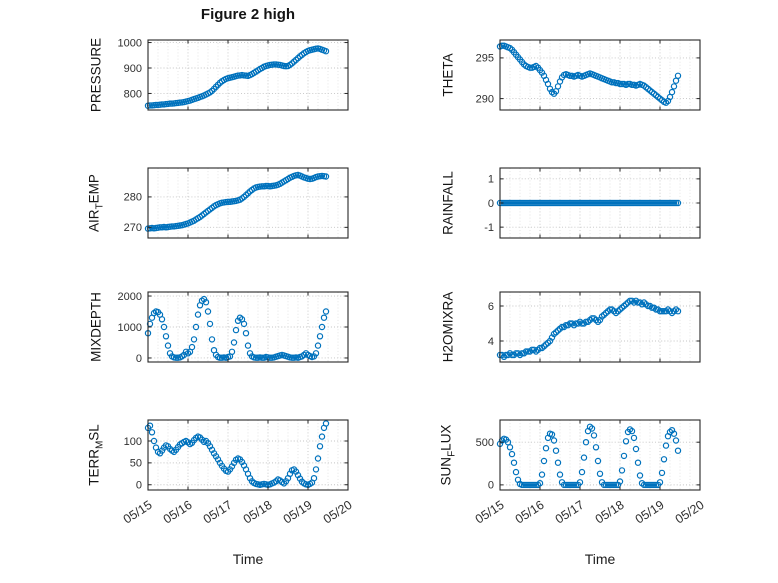 The image size is (778, 583). What do you see at coordinates (133, 228) in the screenshot?
I see `y-tick-label: 270` at bounding box center [133, 228].